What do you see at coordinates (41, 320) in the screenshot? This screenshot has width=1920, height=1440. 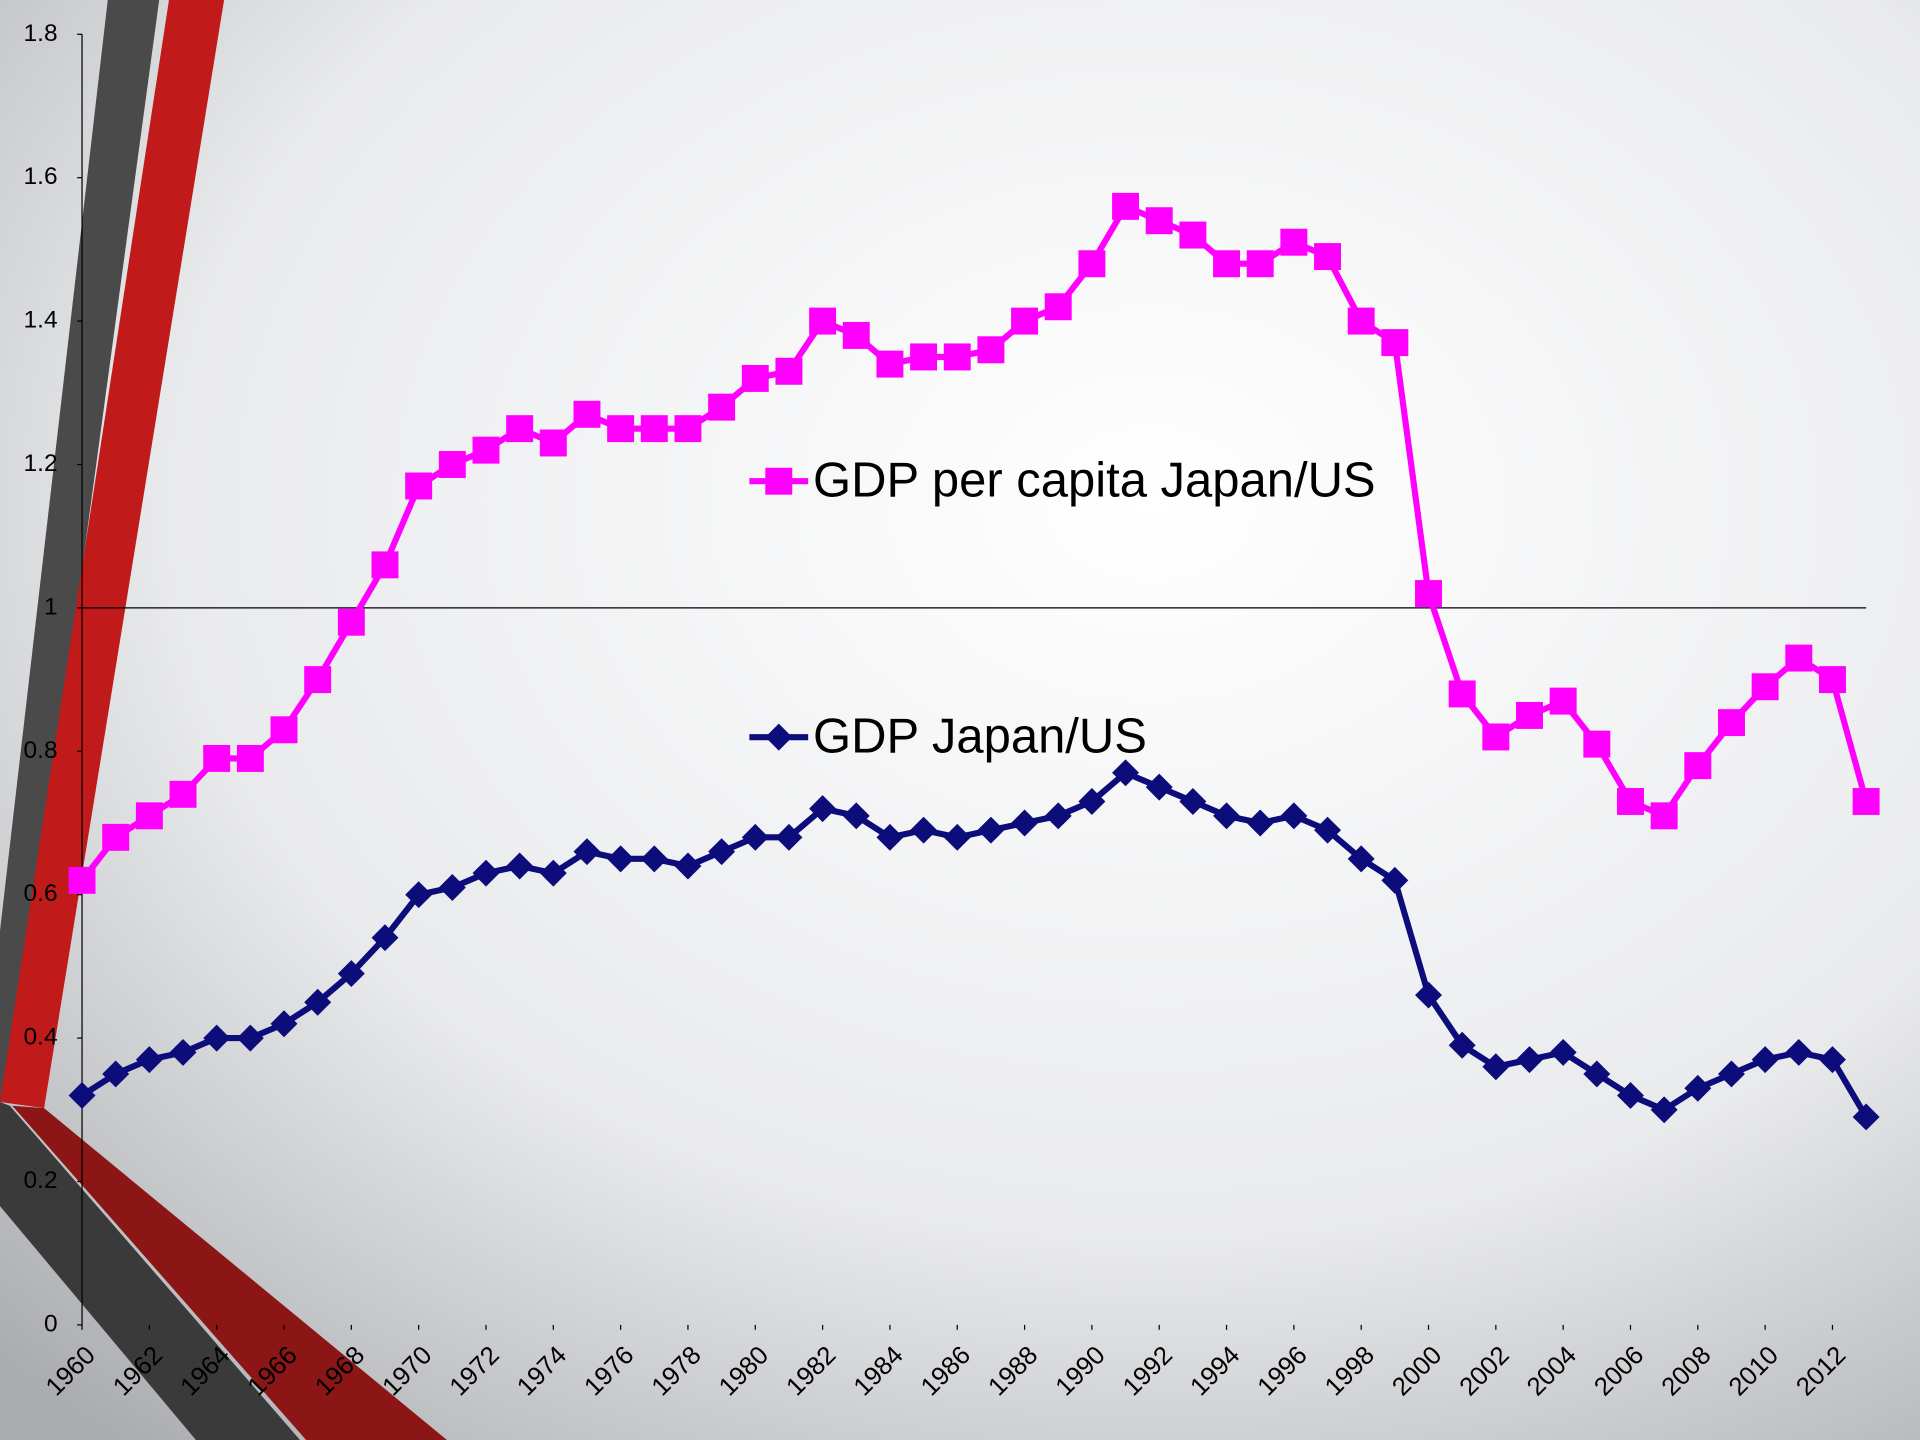 I see `y-tick-label: 1.4` at bounding box center [41, 320].